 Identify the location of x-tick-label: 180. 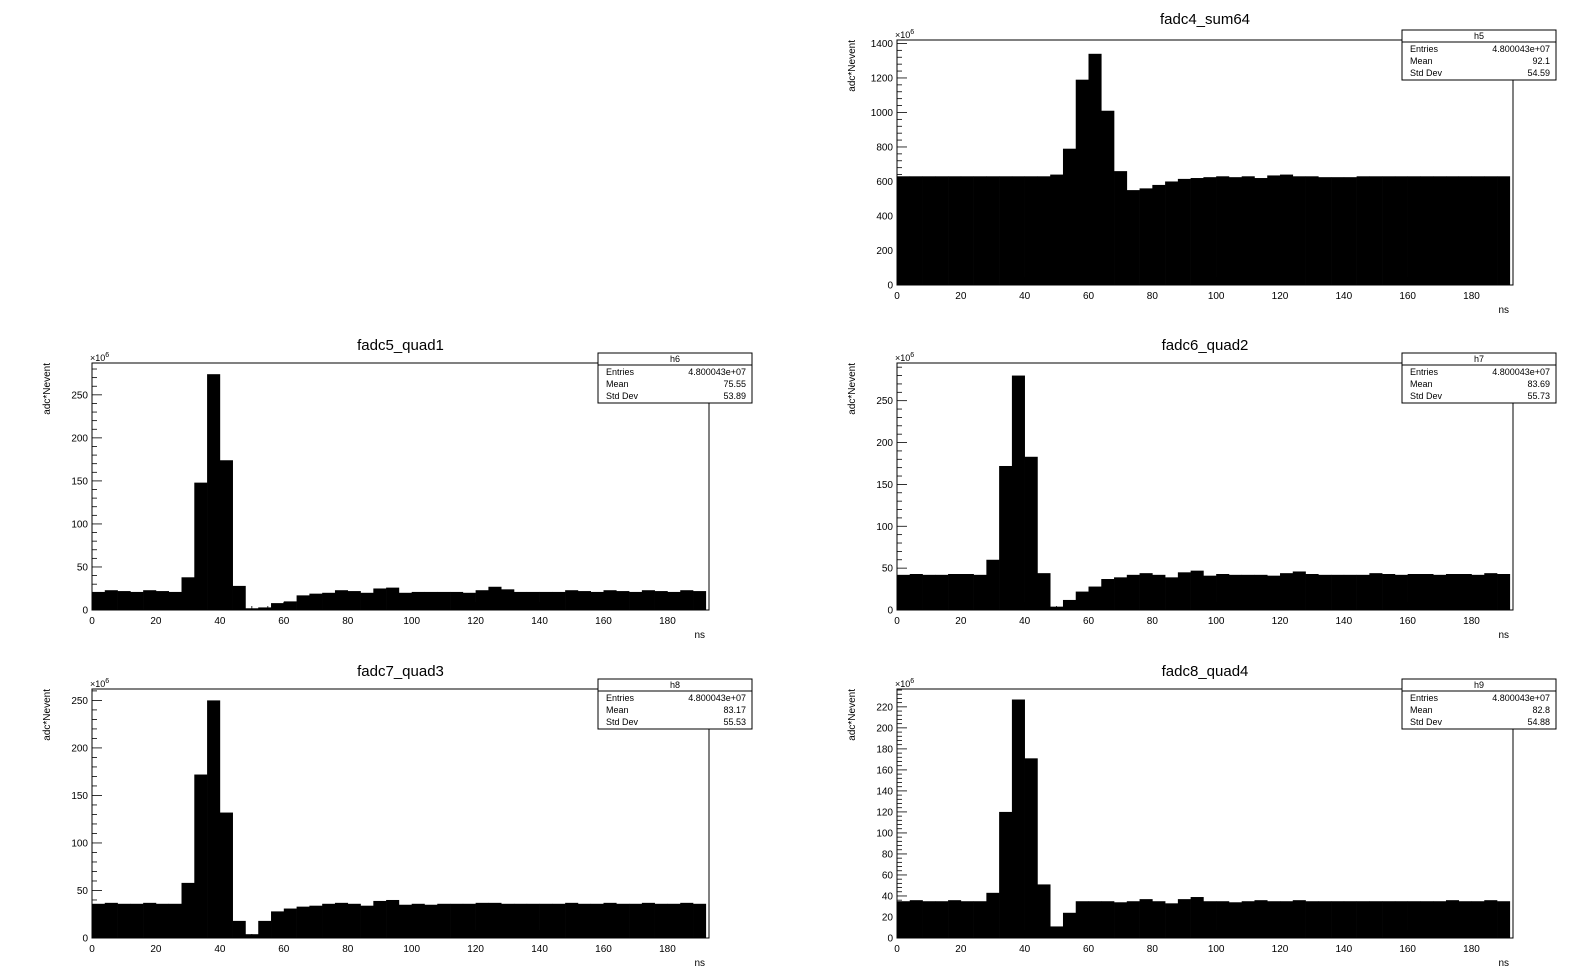
(1471, 296).